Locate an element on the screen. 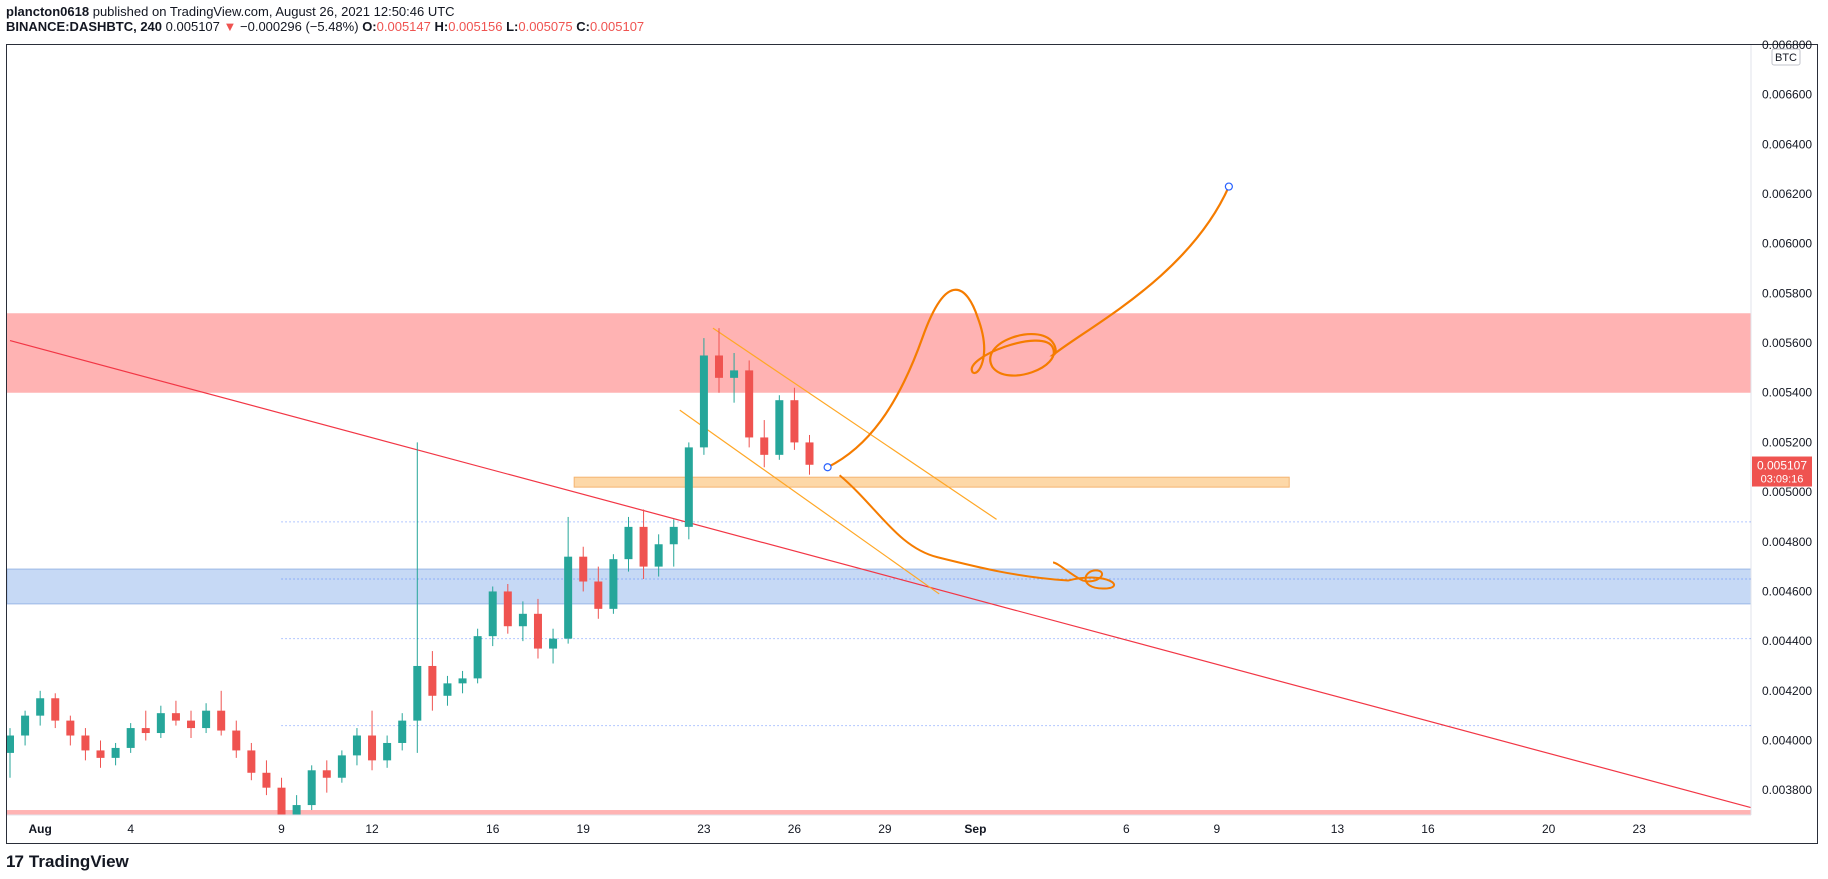 The width and height of the screenshot is (1828, 879). low-value: 0.005075 is located at coordinates (545, 26).